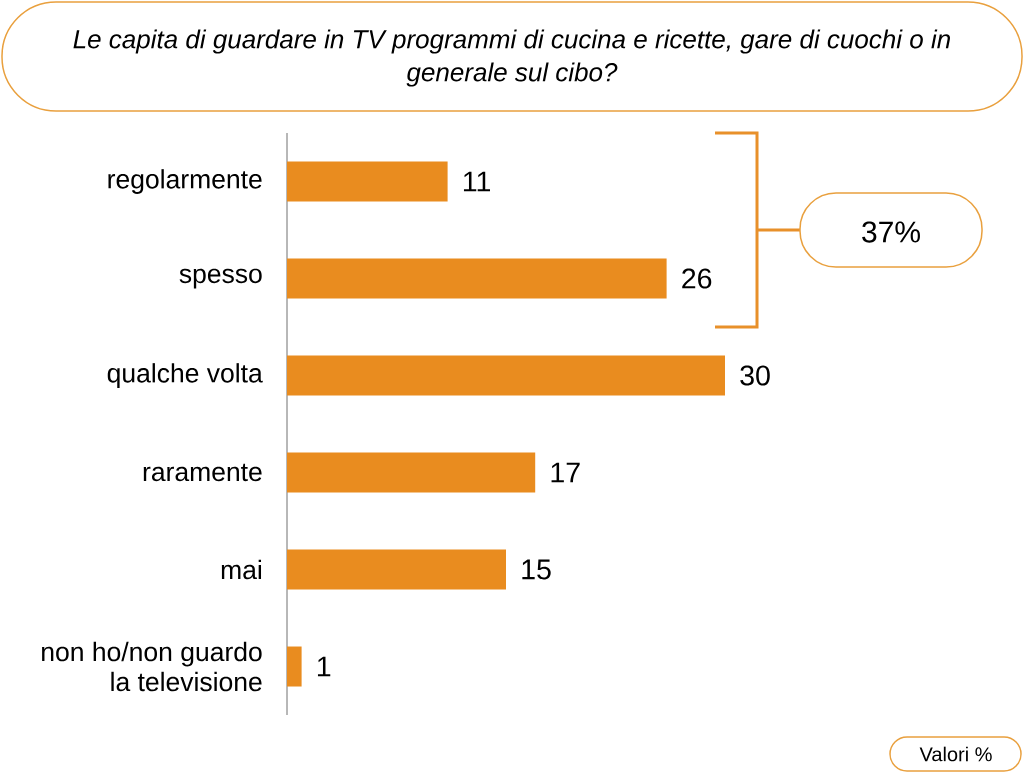  What do you see at coordinates (565, 472) in the screenshot?
I see `data-label: 17` at bounding box center [565, 472].